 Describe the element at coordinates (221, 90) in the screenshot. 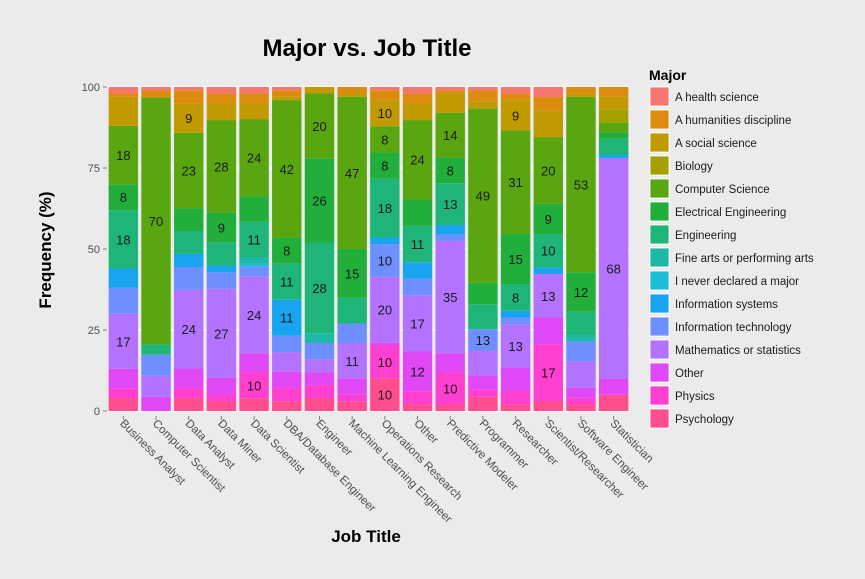

I see `bar-data-miner-a-health-science` at that location.